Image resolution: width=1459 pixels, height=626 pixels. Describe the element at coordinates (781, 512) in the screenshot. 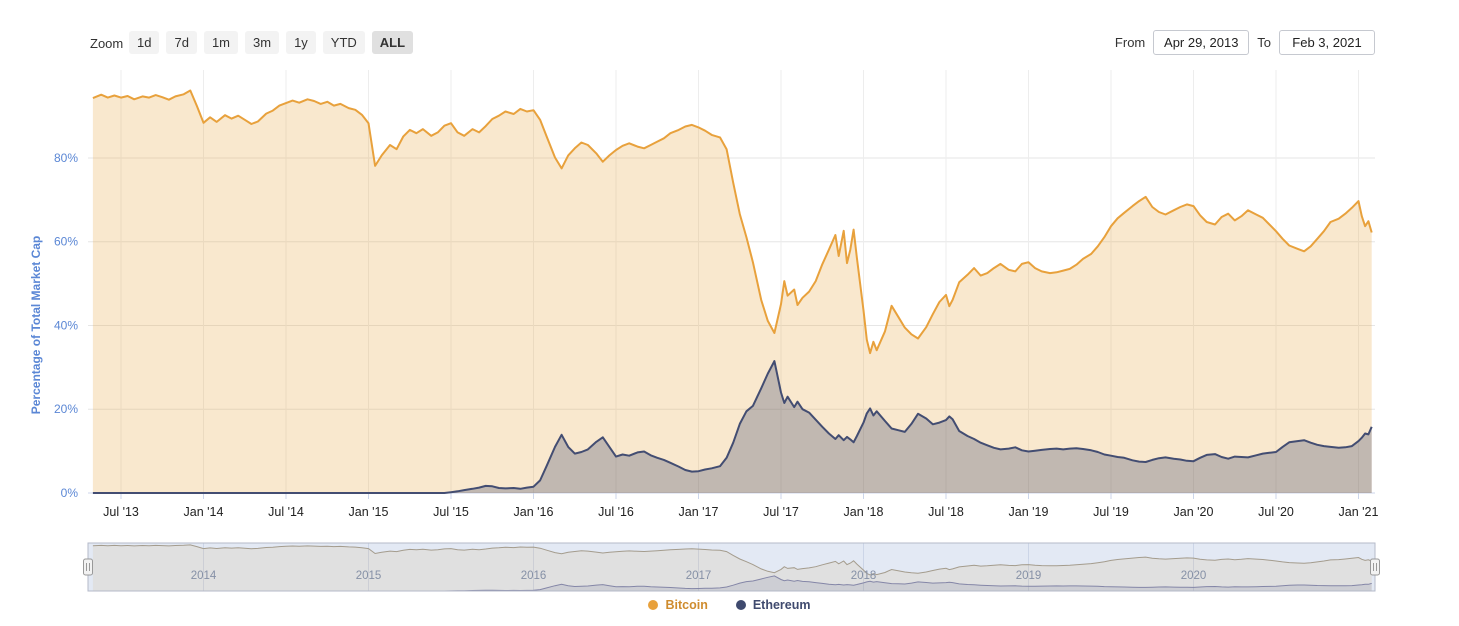

I see `x-tick-label: Jul '17` at that location.